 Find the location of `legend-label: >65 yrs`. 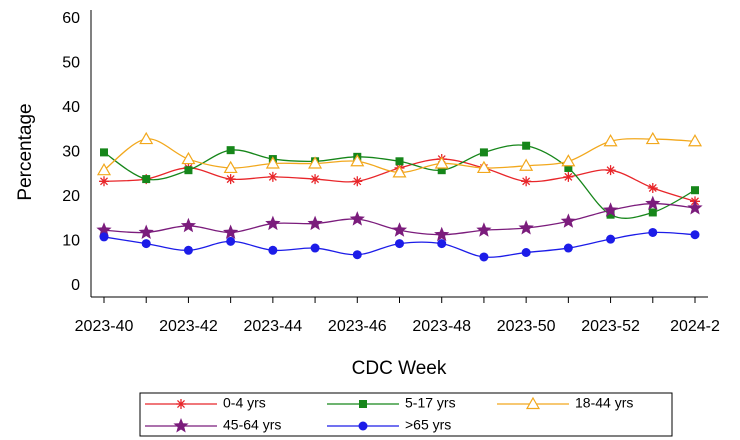

legend-label: >65 yrs is located at coordinates (428, 425).